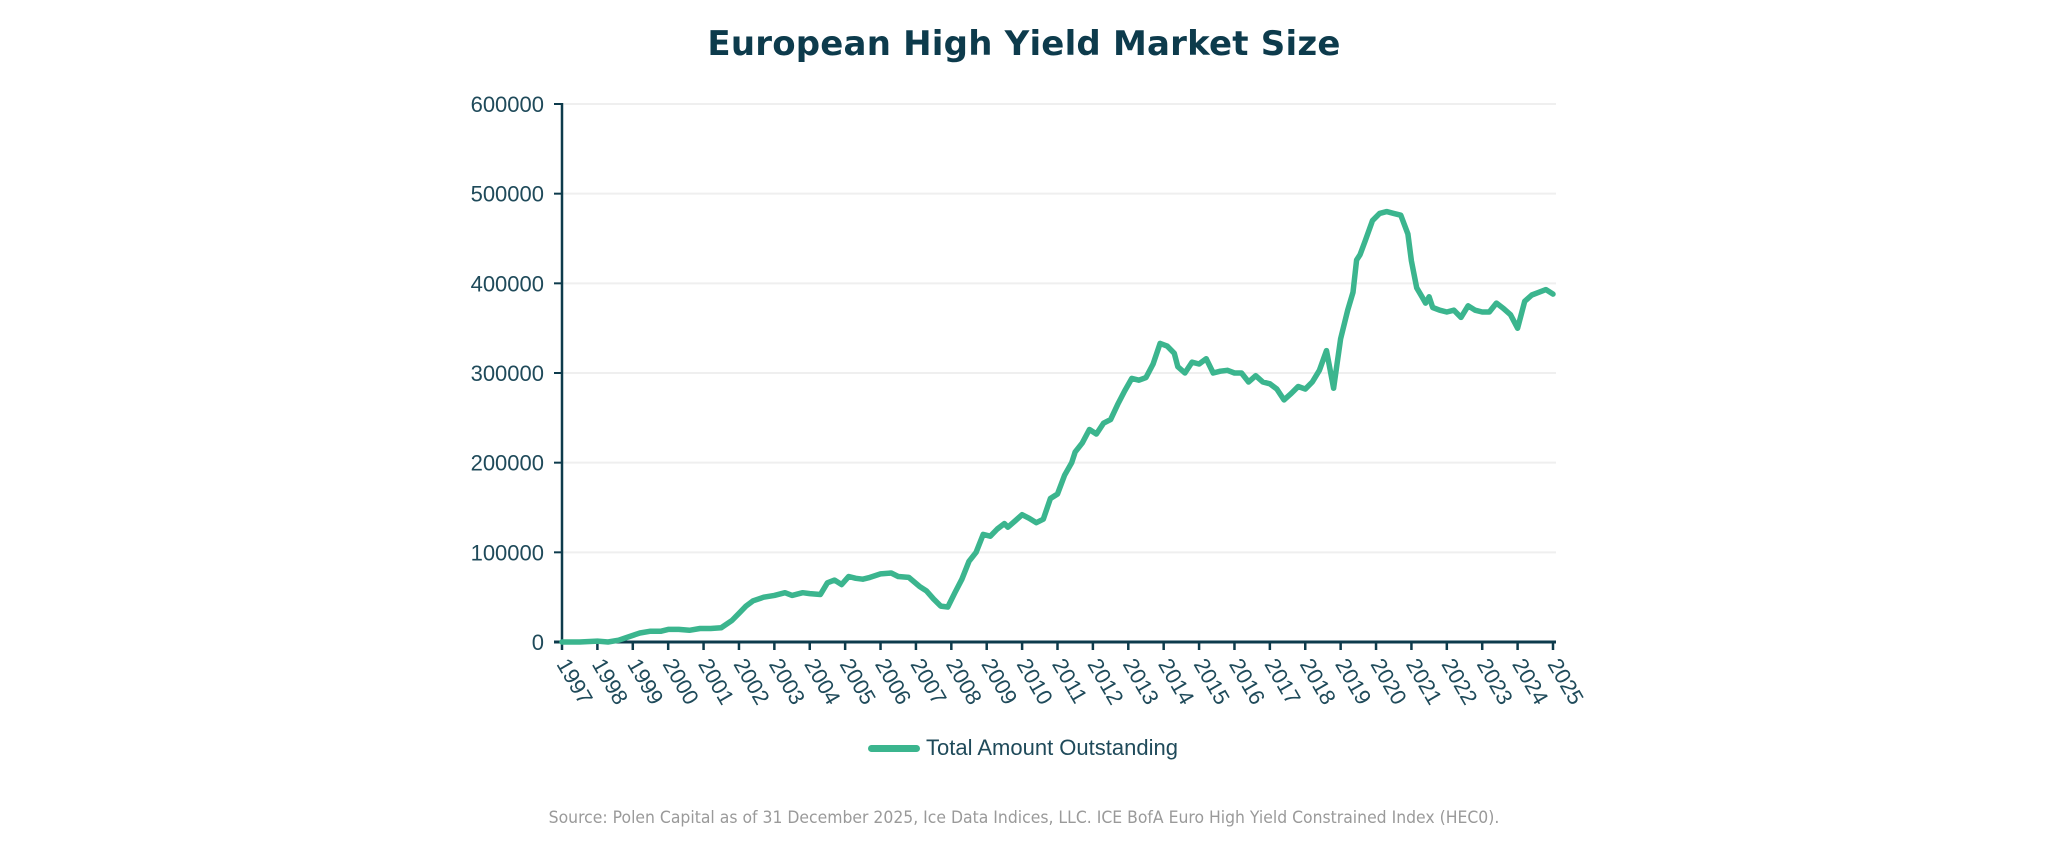 This screenshot has height=866, width=2048. What do you see at coordinates (999, 681) in the screenshot?
I see `x-tick-label: 2009` at bounding box center [999, 681].